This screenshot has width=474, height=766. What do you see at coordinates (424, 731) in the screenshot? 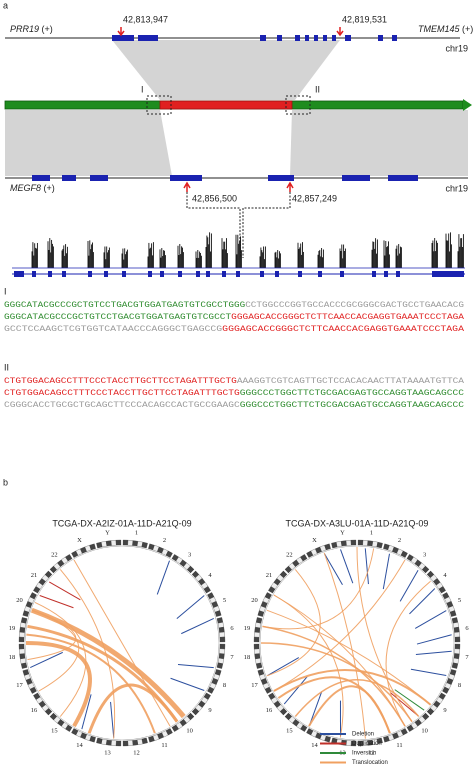
I see `chromosome-label: 10` at bounding box center [424, 731].